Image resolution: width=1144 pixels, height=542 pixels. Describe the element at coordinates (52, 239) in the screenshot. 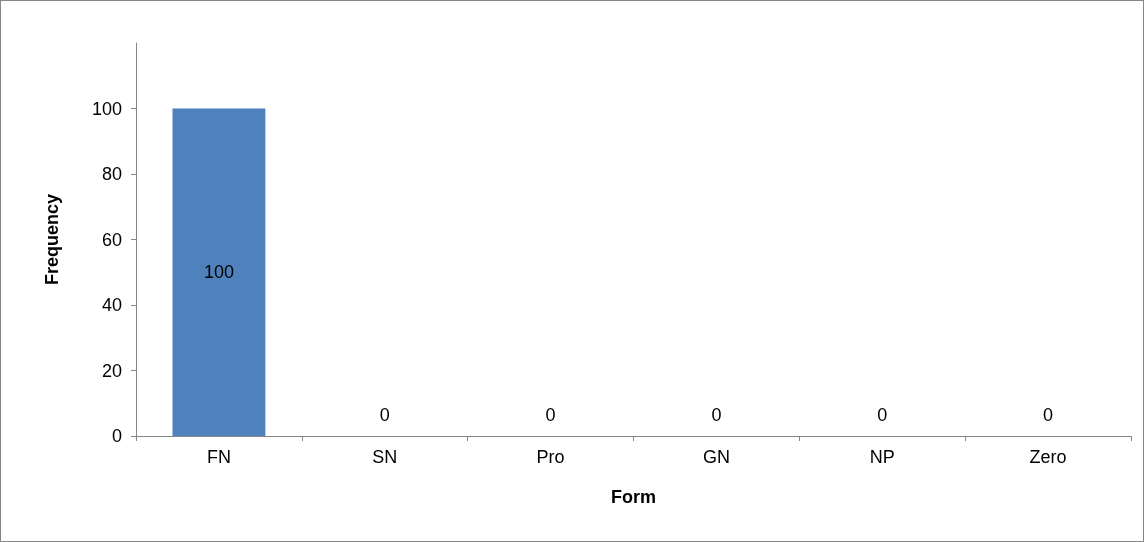

I see `y-axis-title: Frequency` at that location.